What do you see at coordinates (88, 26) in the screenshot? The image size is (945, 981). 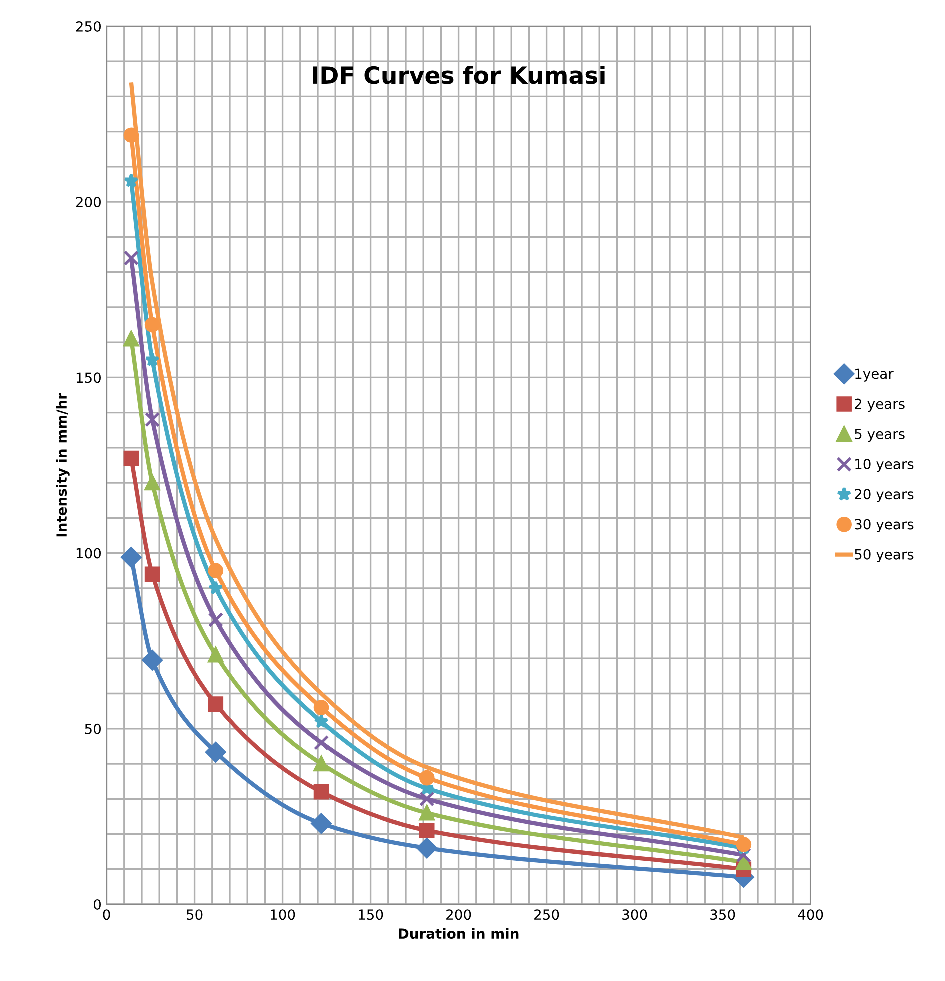 I see `y-tick-label: 250` at bounding box center [88, 26].